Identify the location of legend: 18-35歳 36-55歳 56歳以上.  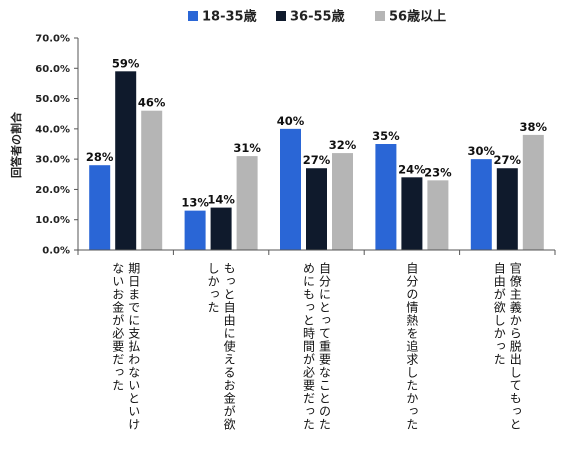
(317, 17).